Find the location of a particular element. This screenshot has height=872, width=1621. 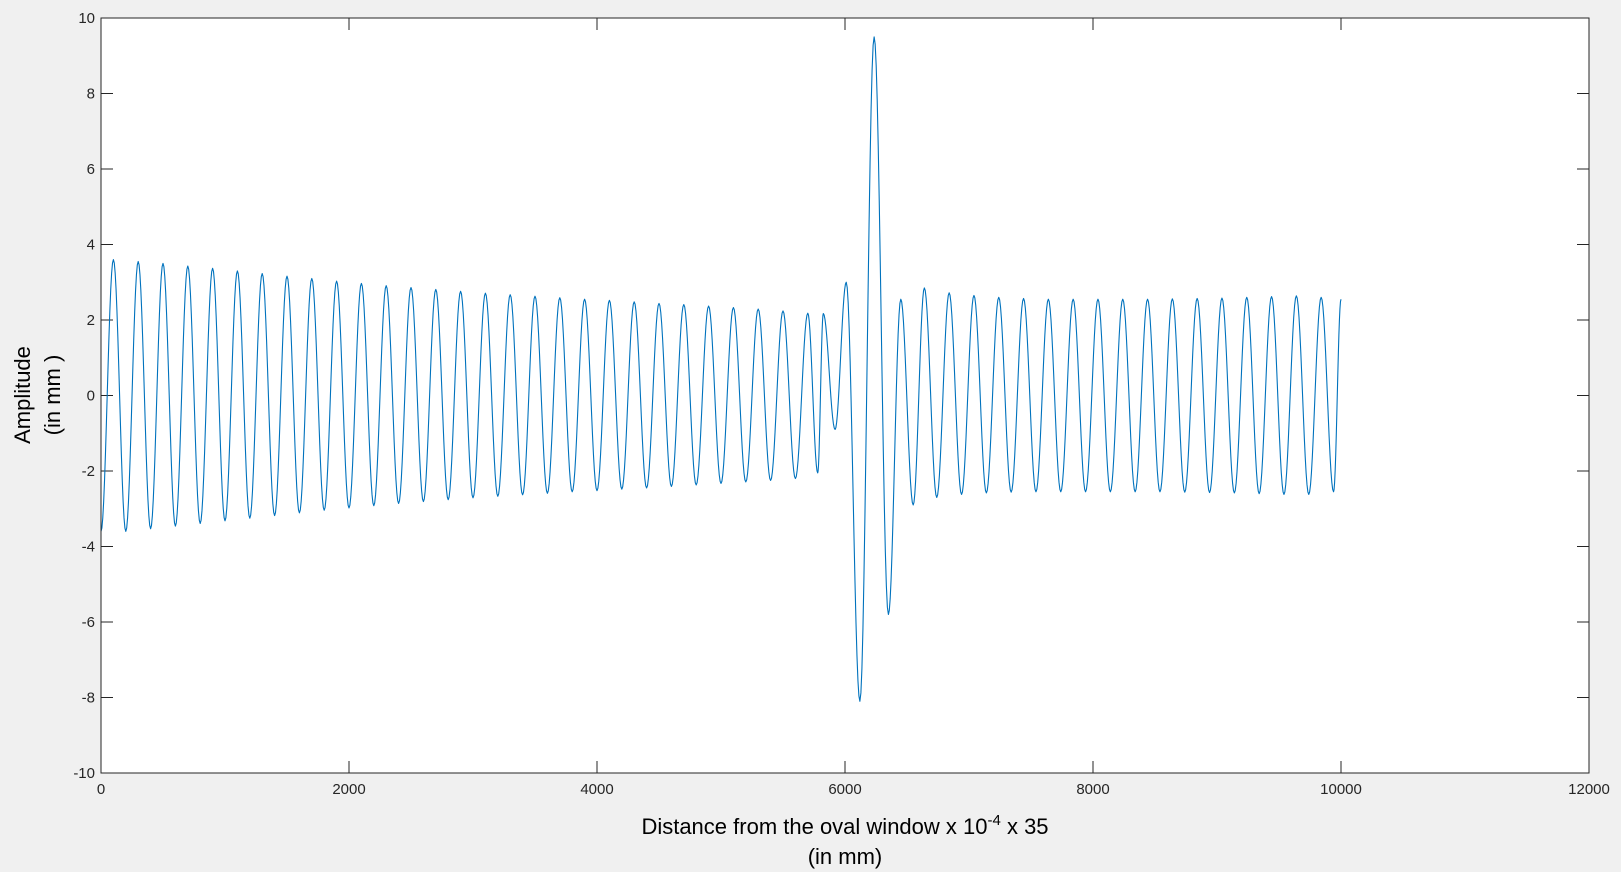

x-tick-label: 8000 is located at coordinates (1092, 789).